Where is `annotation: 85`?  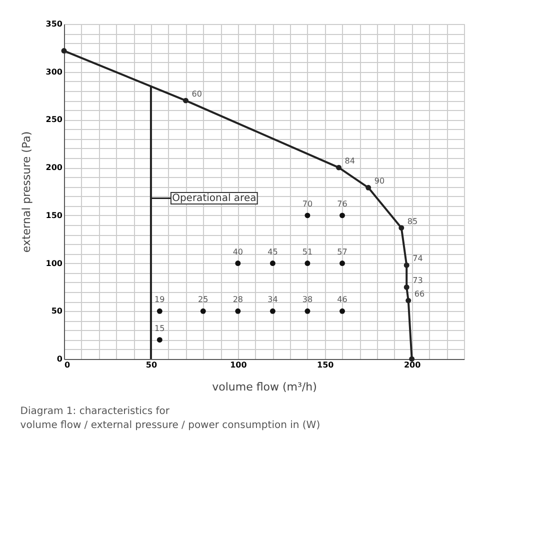
annotation: 85 is located at coordinates (412, 221).